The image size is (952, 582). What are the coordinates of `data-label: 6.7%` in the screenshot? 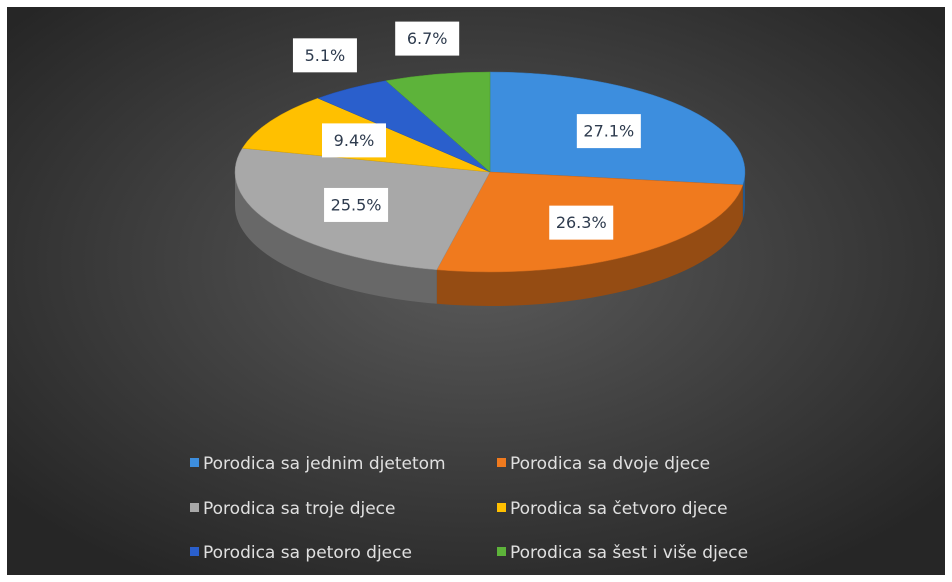 It's located at (427, 38).